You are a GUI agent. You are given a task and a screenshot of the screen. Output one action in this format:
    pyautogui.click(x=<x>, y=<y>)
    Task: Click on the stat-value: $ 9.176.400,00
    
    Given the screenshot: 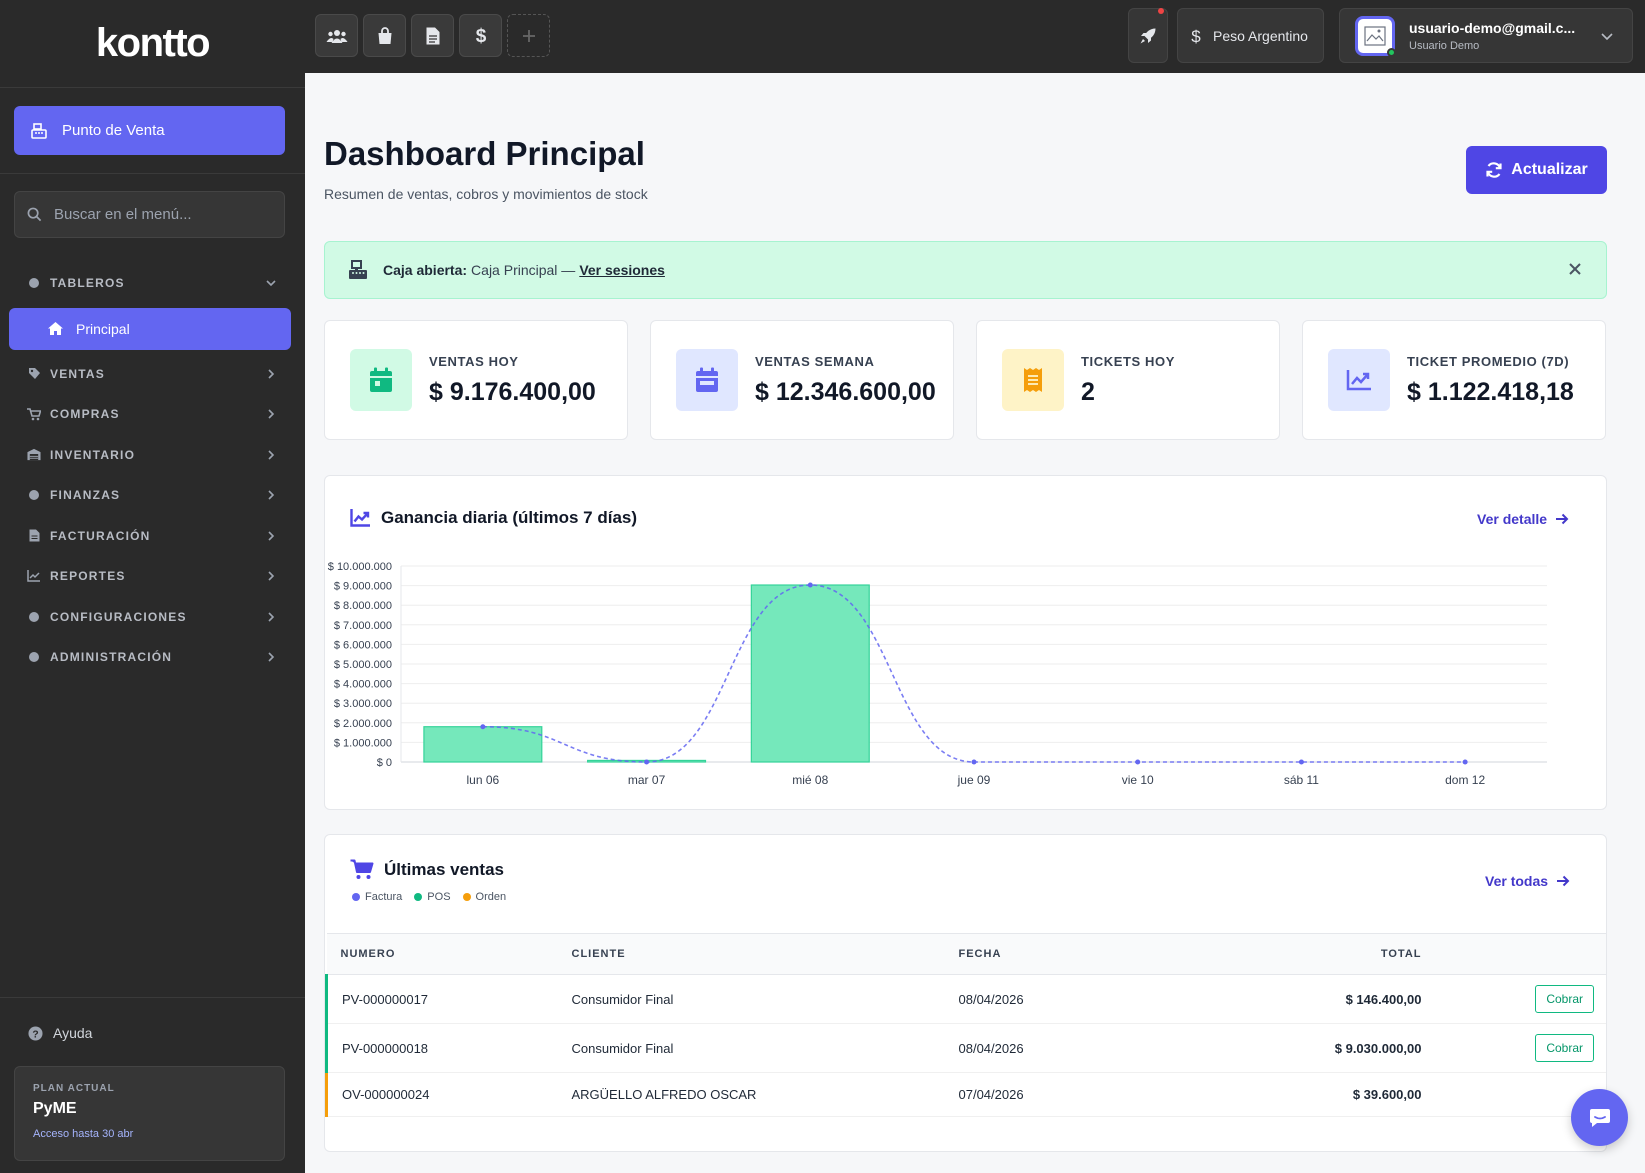 What is the action you would take?
    pyautogui.click(x=512, y=391)
    